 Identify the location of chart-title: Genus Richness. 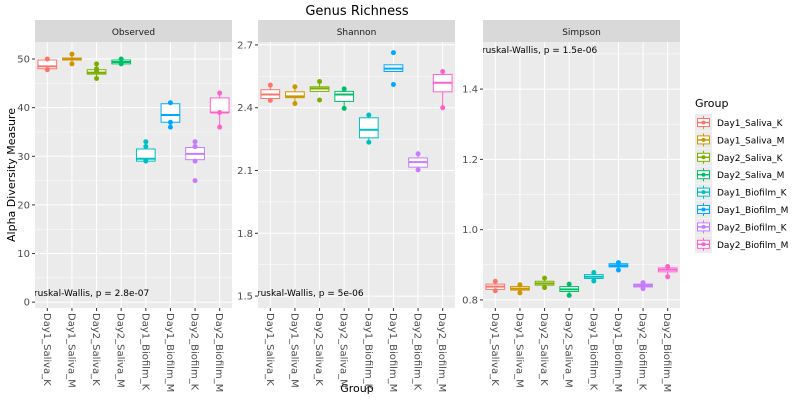
(356, 11).